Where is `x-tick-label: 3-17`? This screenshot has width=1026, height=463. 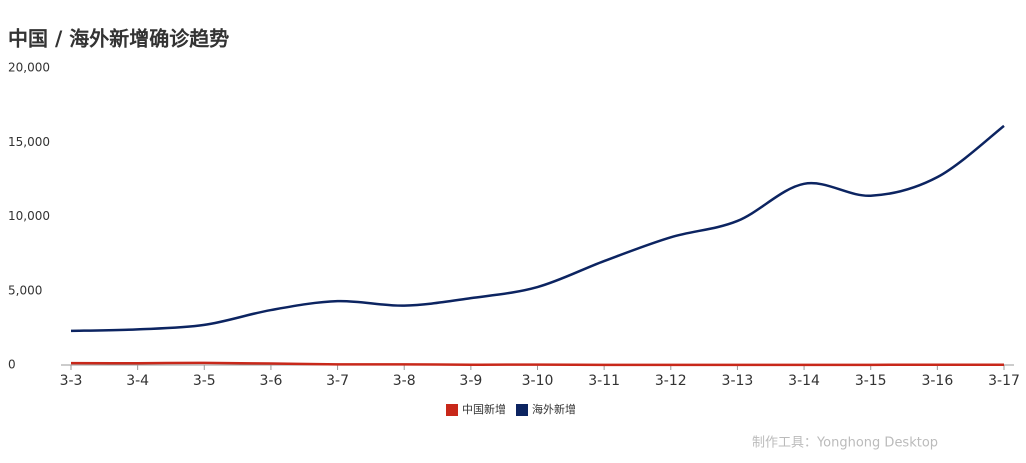 x-tick-label: 3-17 is located at coordinates (1004, 381).